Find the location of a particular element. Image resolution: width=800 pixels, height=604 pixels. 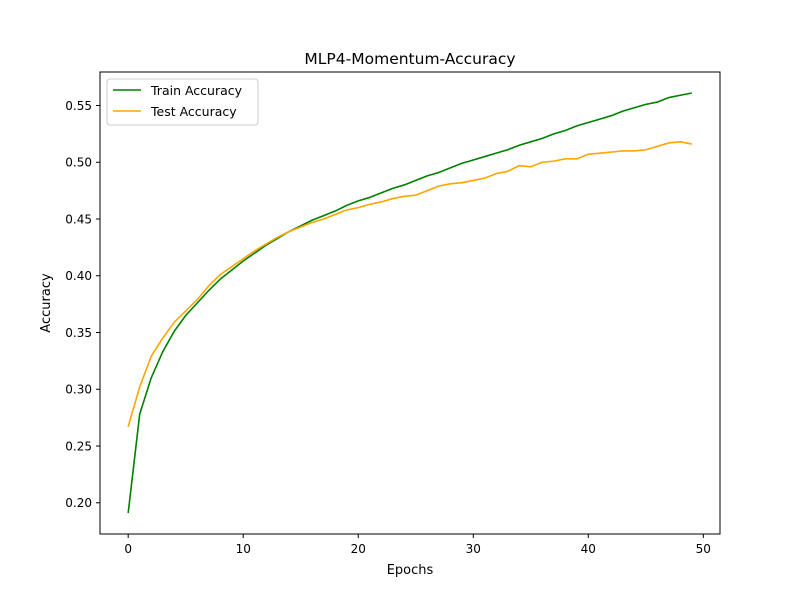

legend-label-test: Test Accuracy is located at coordinates (193, 111).